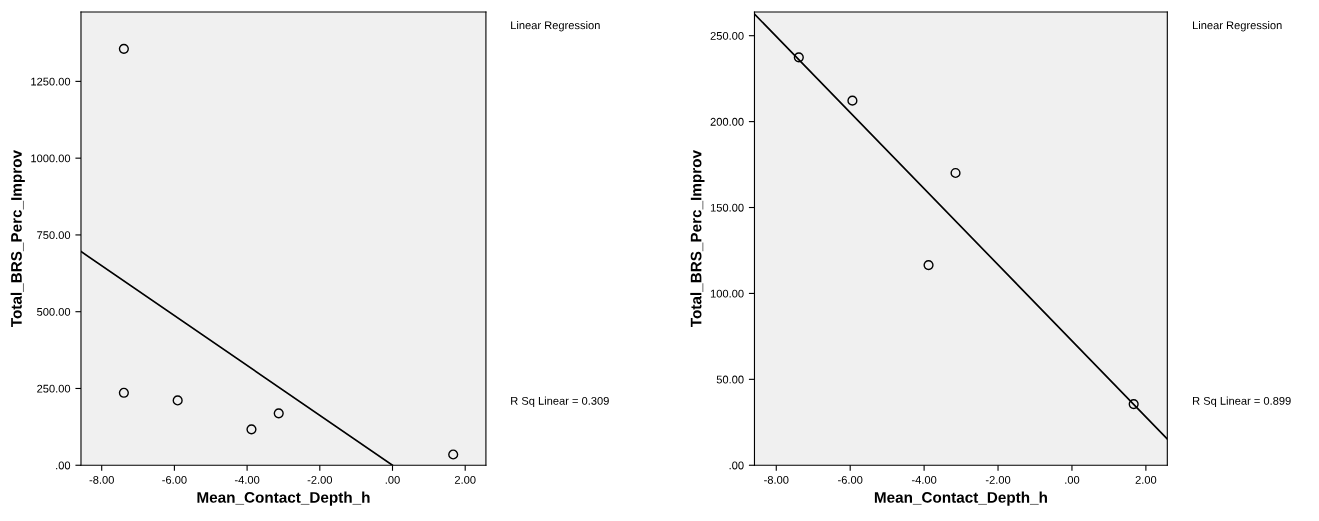  I want to click on y-tick-label: 50.00, so click(730, 379).